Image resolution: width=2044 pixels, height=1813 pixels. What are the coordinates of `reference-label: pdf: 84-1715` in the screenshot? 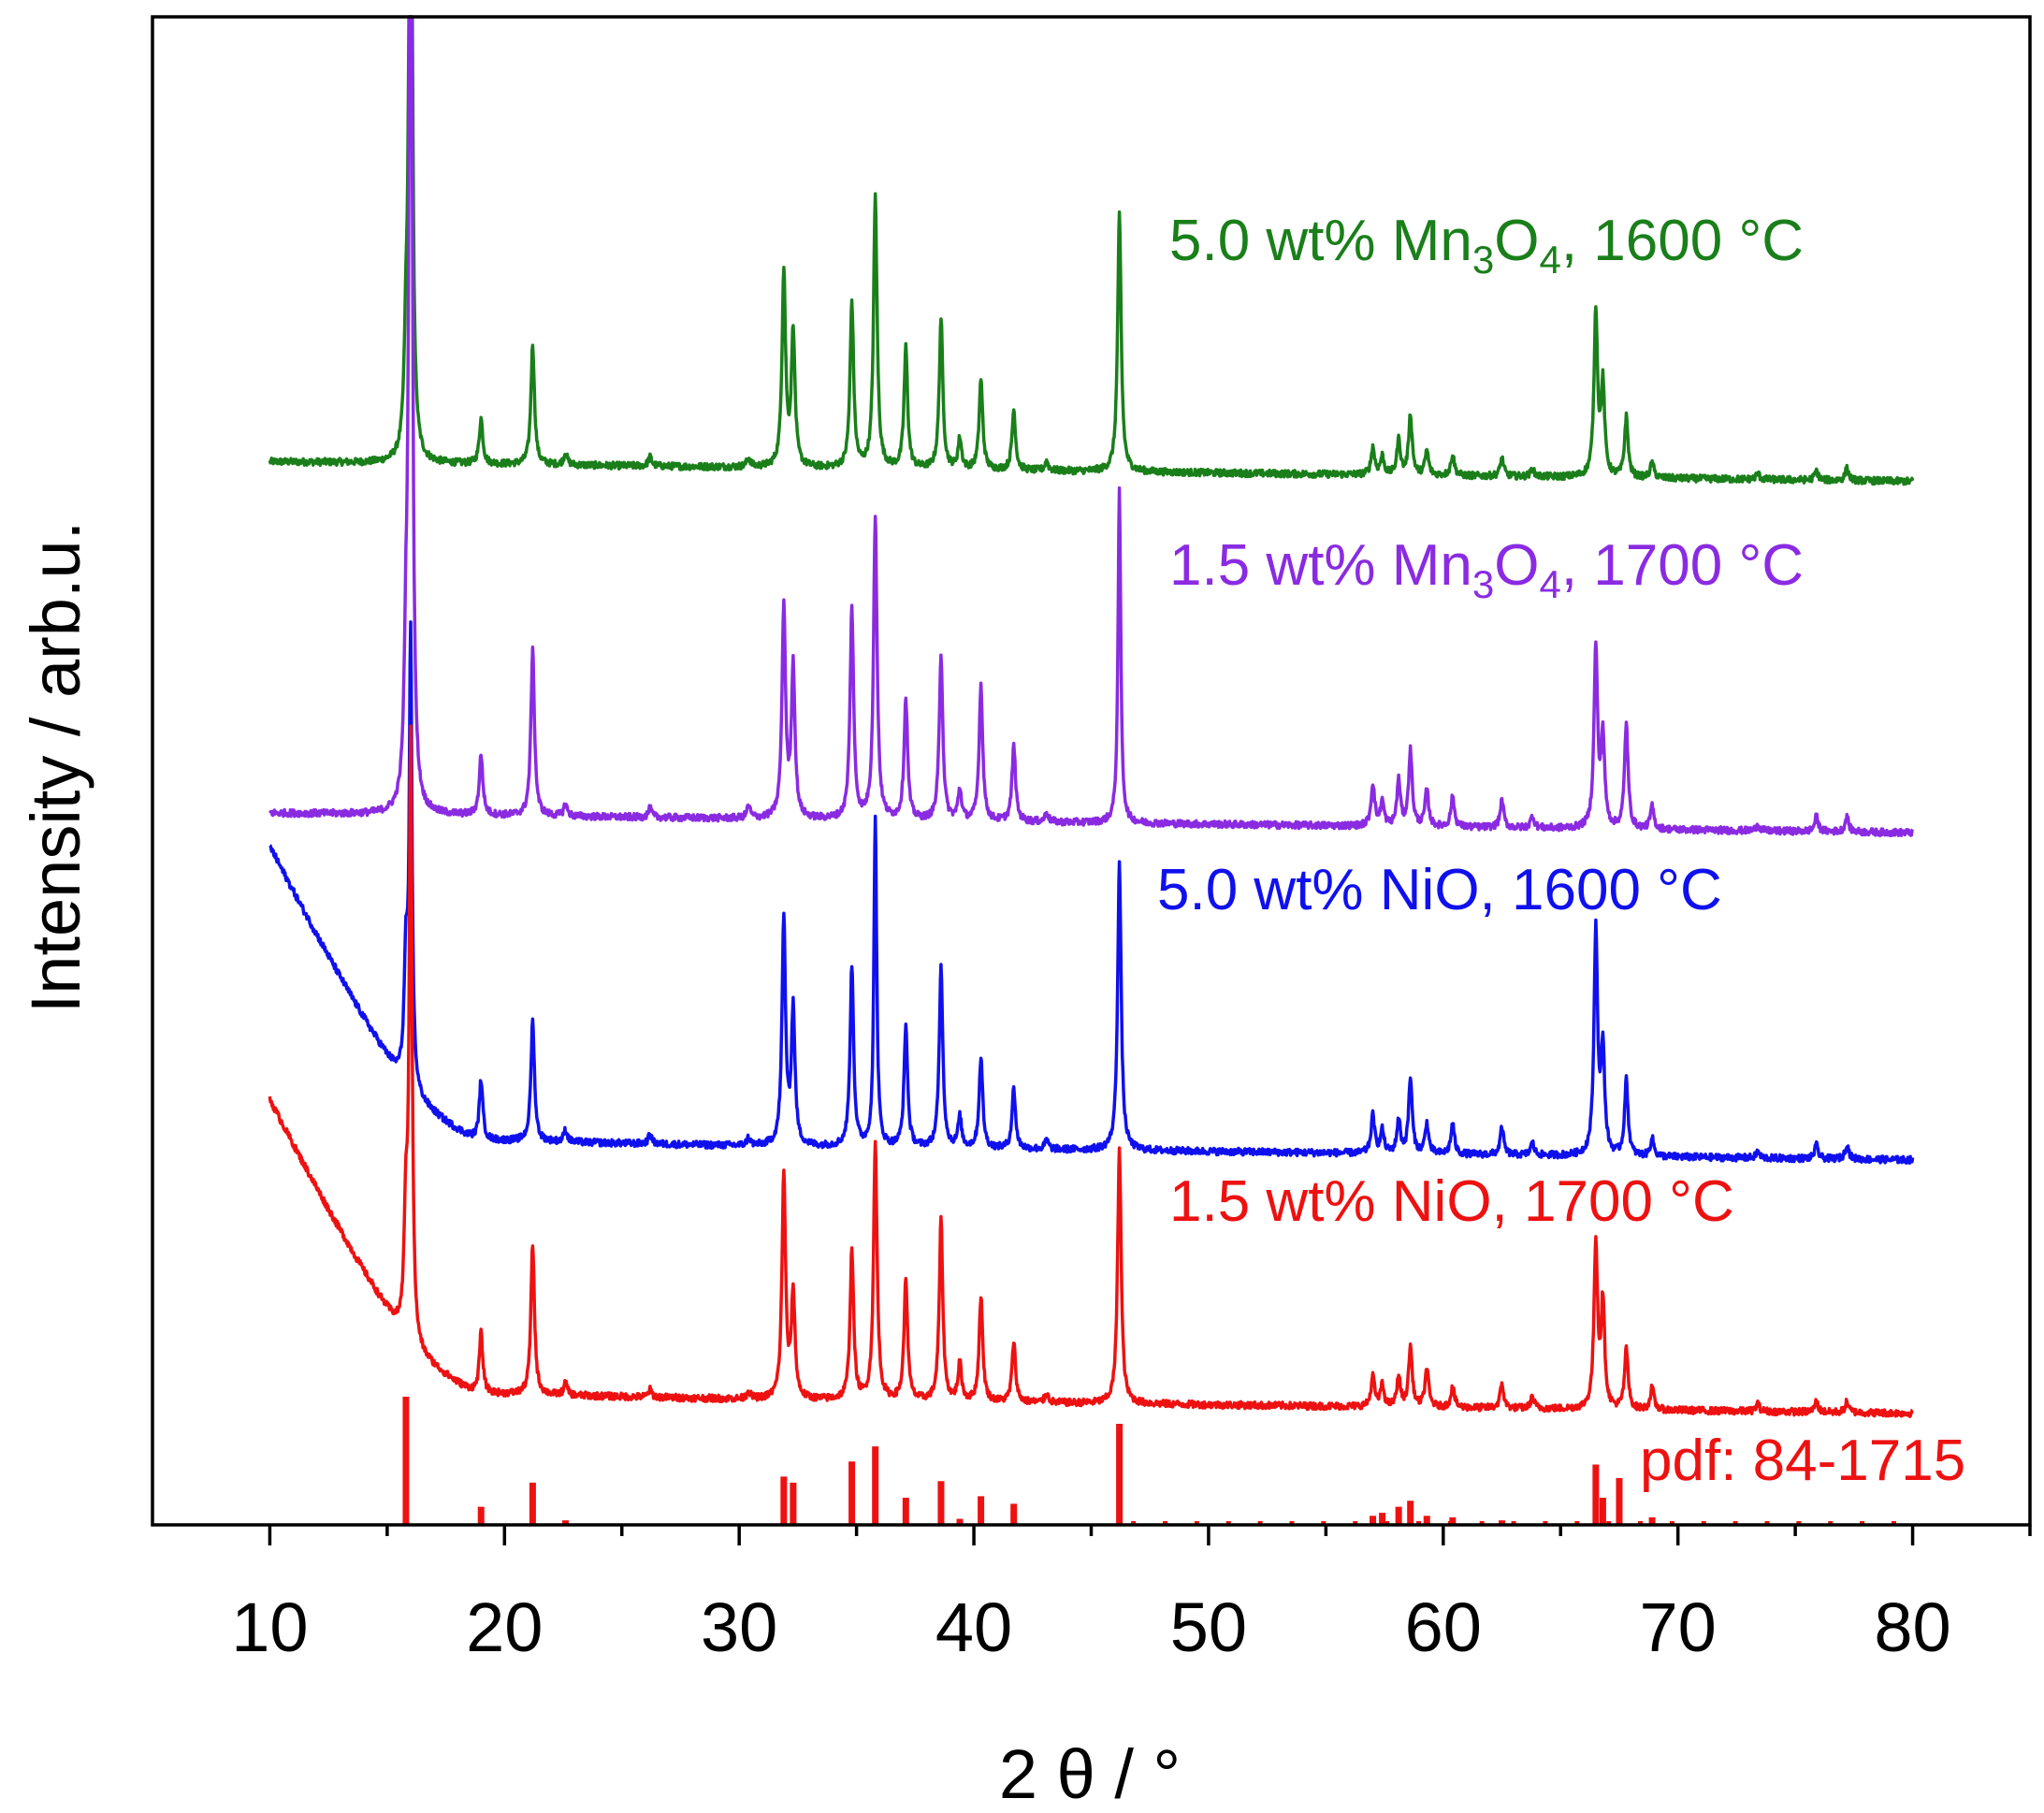 It's located at (1802, 1461).